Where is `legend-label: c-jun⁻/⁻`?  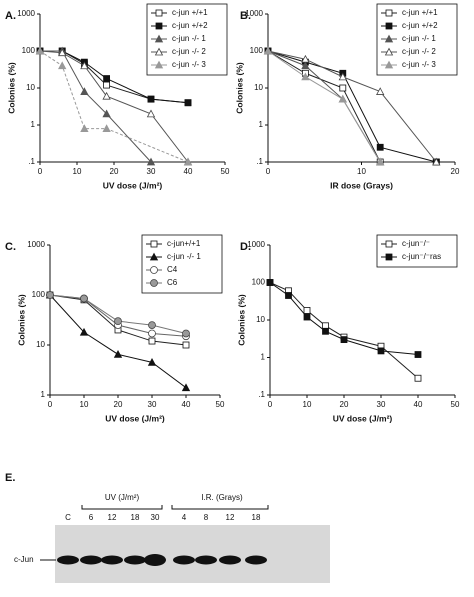
legend-label: c-jun⁻/⁻ is located at coordinates (416, 243).